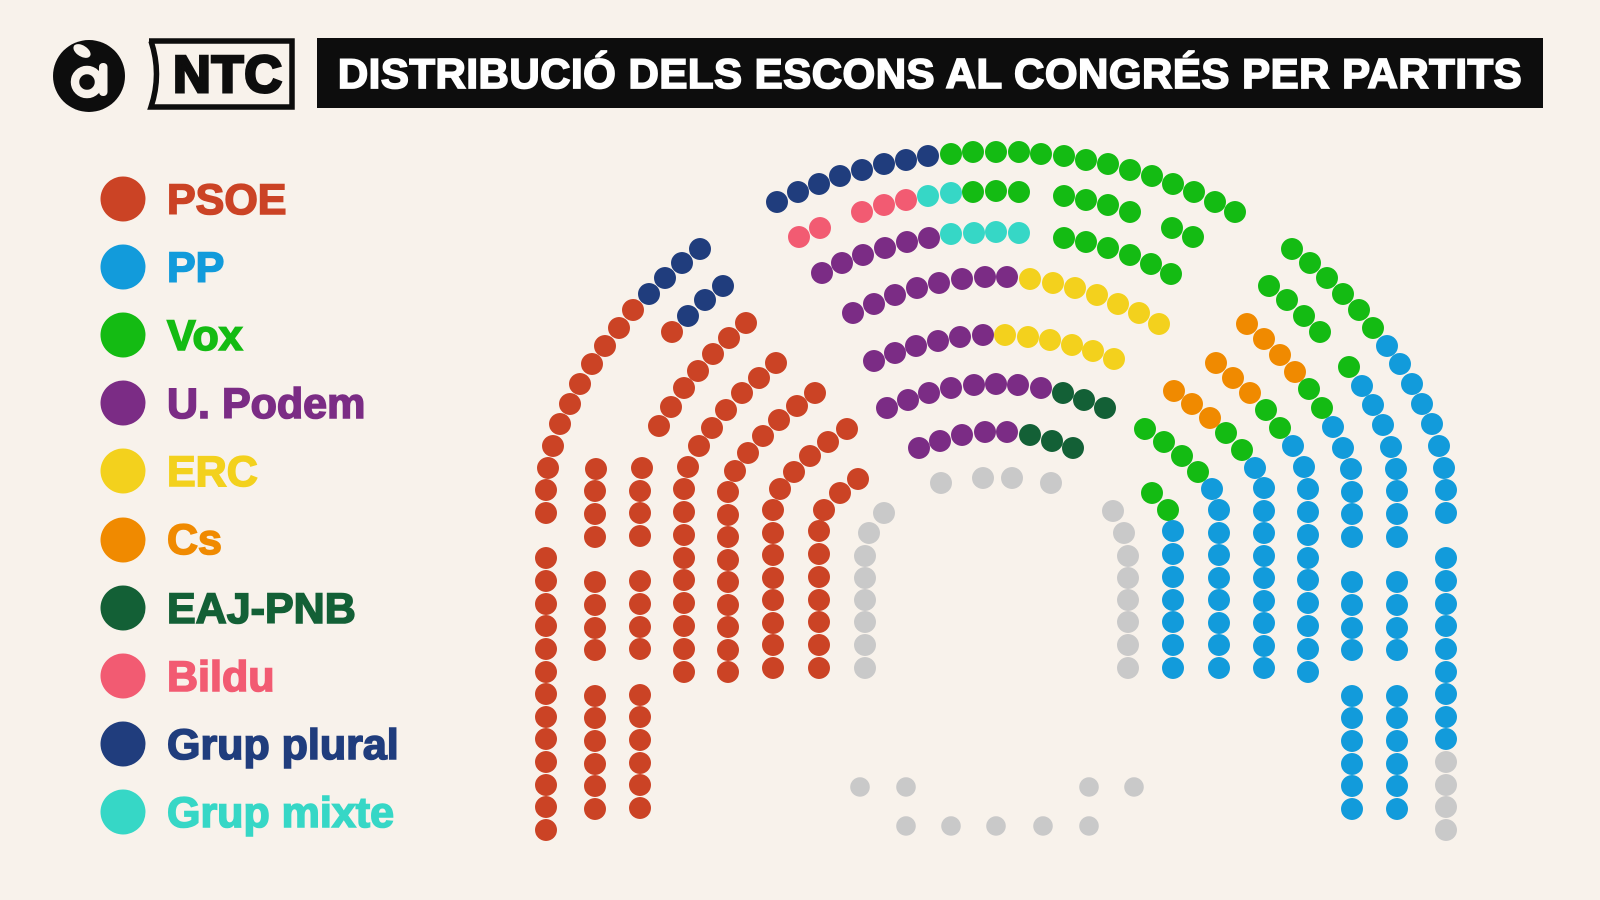 Image resolution: width=1600 pixels, height=900 pixels. Describe the element at coordinates (228, 75) in the screenshot. I see `svg-text: NTC` at that location.